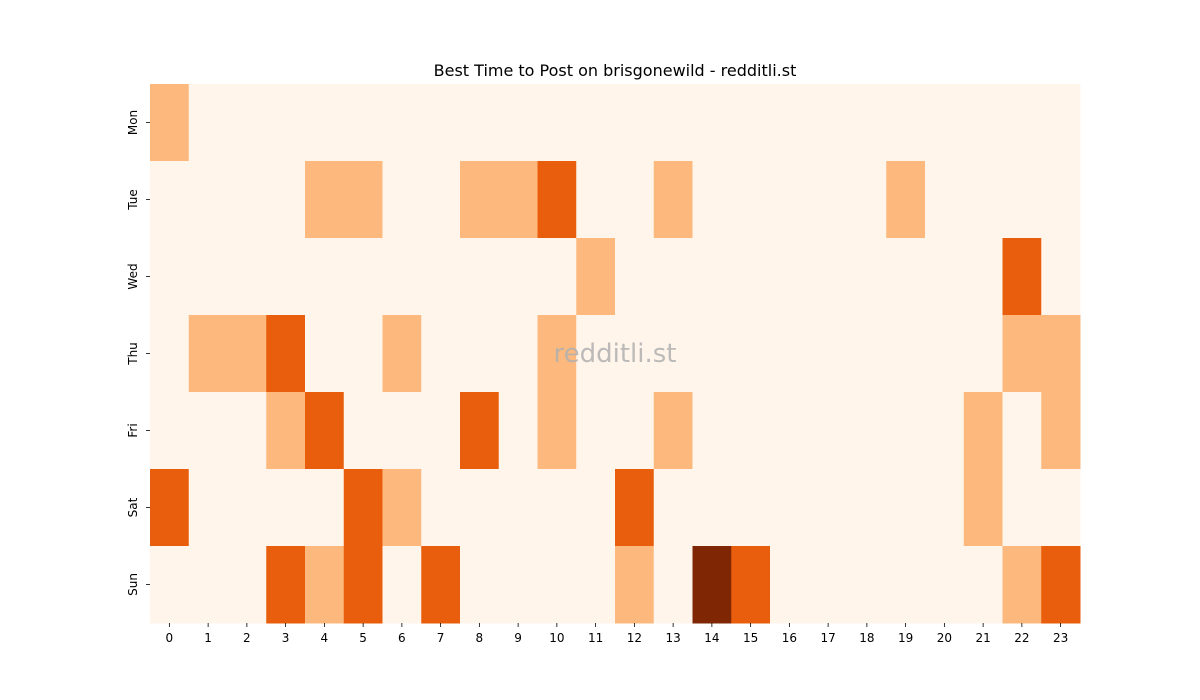 This screenshot has width=1200, height=700. Describe the element at coordinates (138, 353) in the screenshot. I see `y-axis: Mon Tue Wed Thu Fri Sat Sun` at that location.